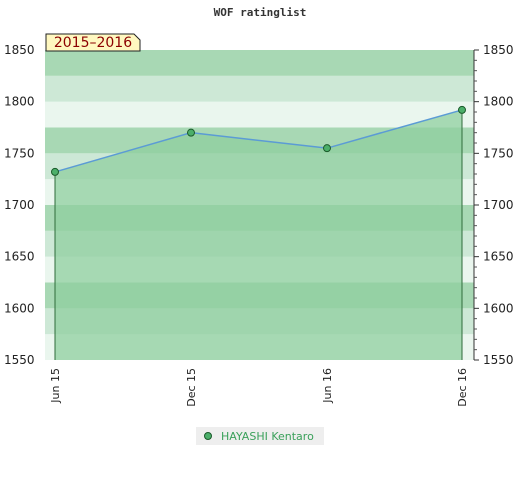  What do you see at coordinates (55, 386) in the screenshot?
I see `x-tick-label: Jun 15` at bounding box center [55, 386].